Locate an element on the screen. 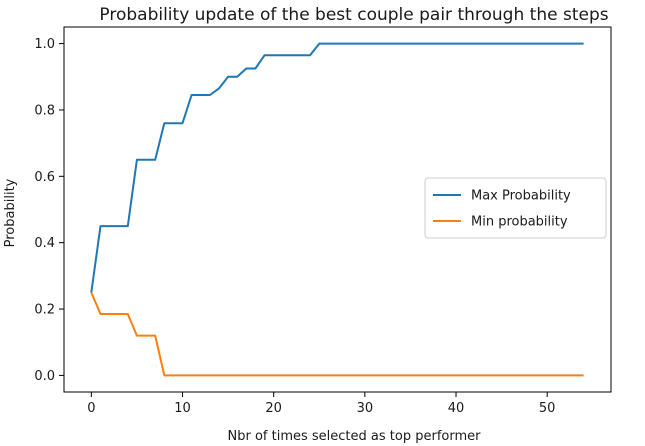 Image resolution: width=645 pixels, height=446 pixels. y-tick-label: 0.4 is located at coordinates (44, 243).